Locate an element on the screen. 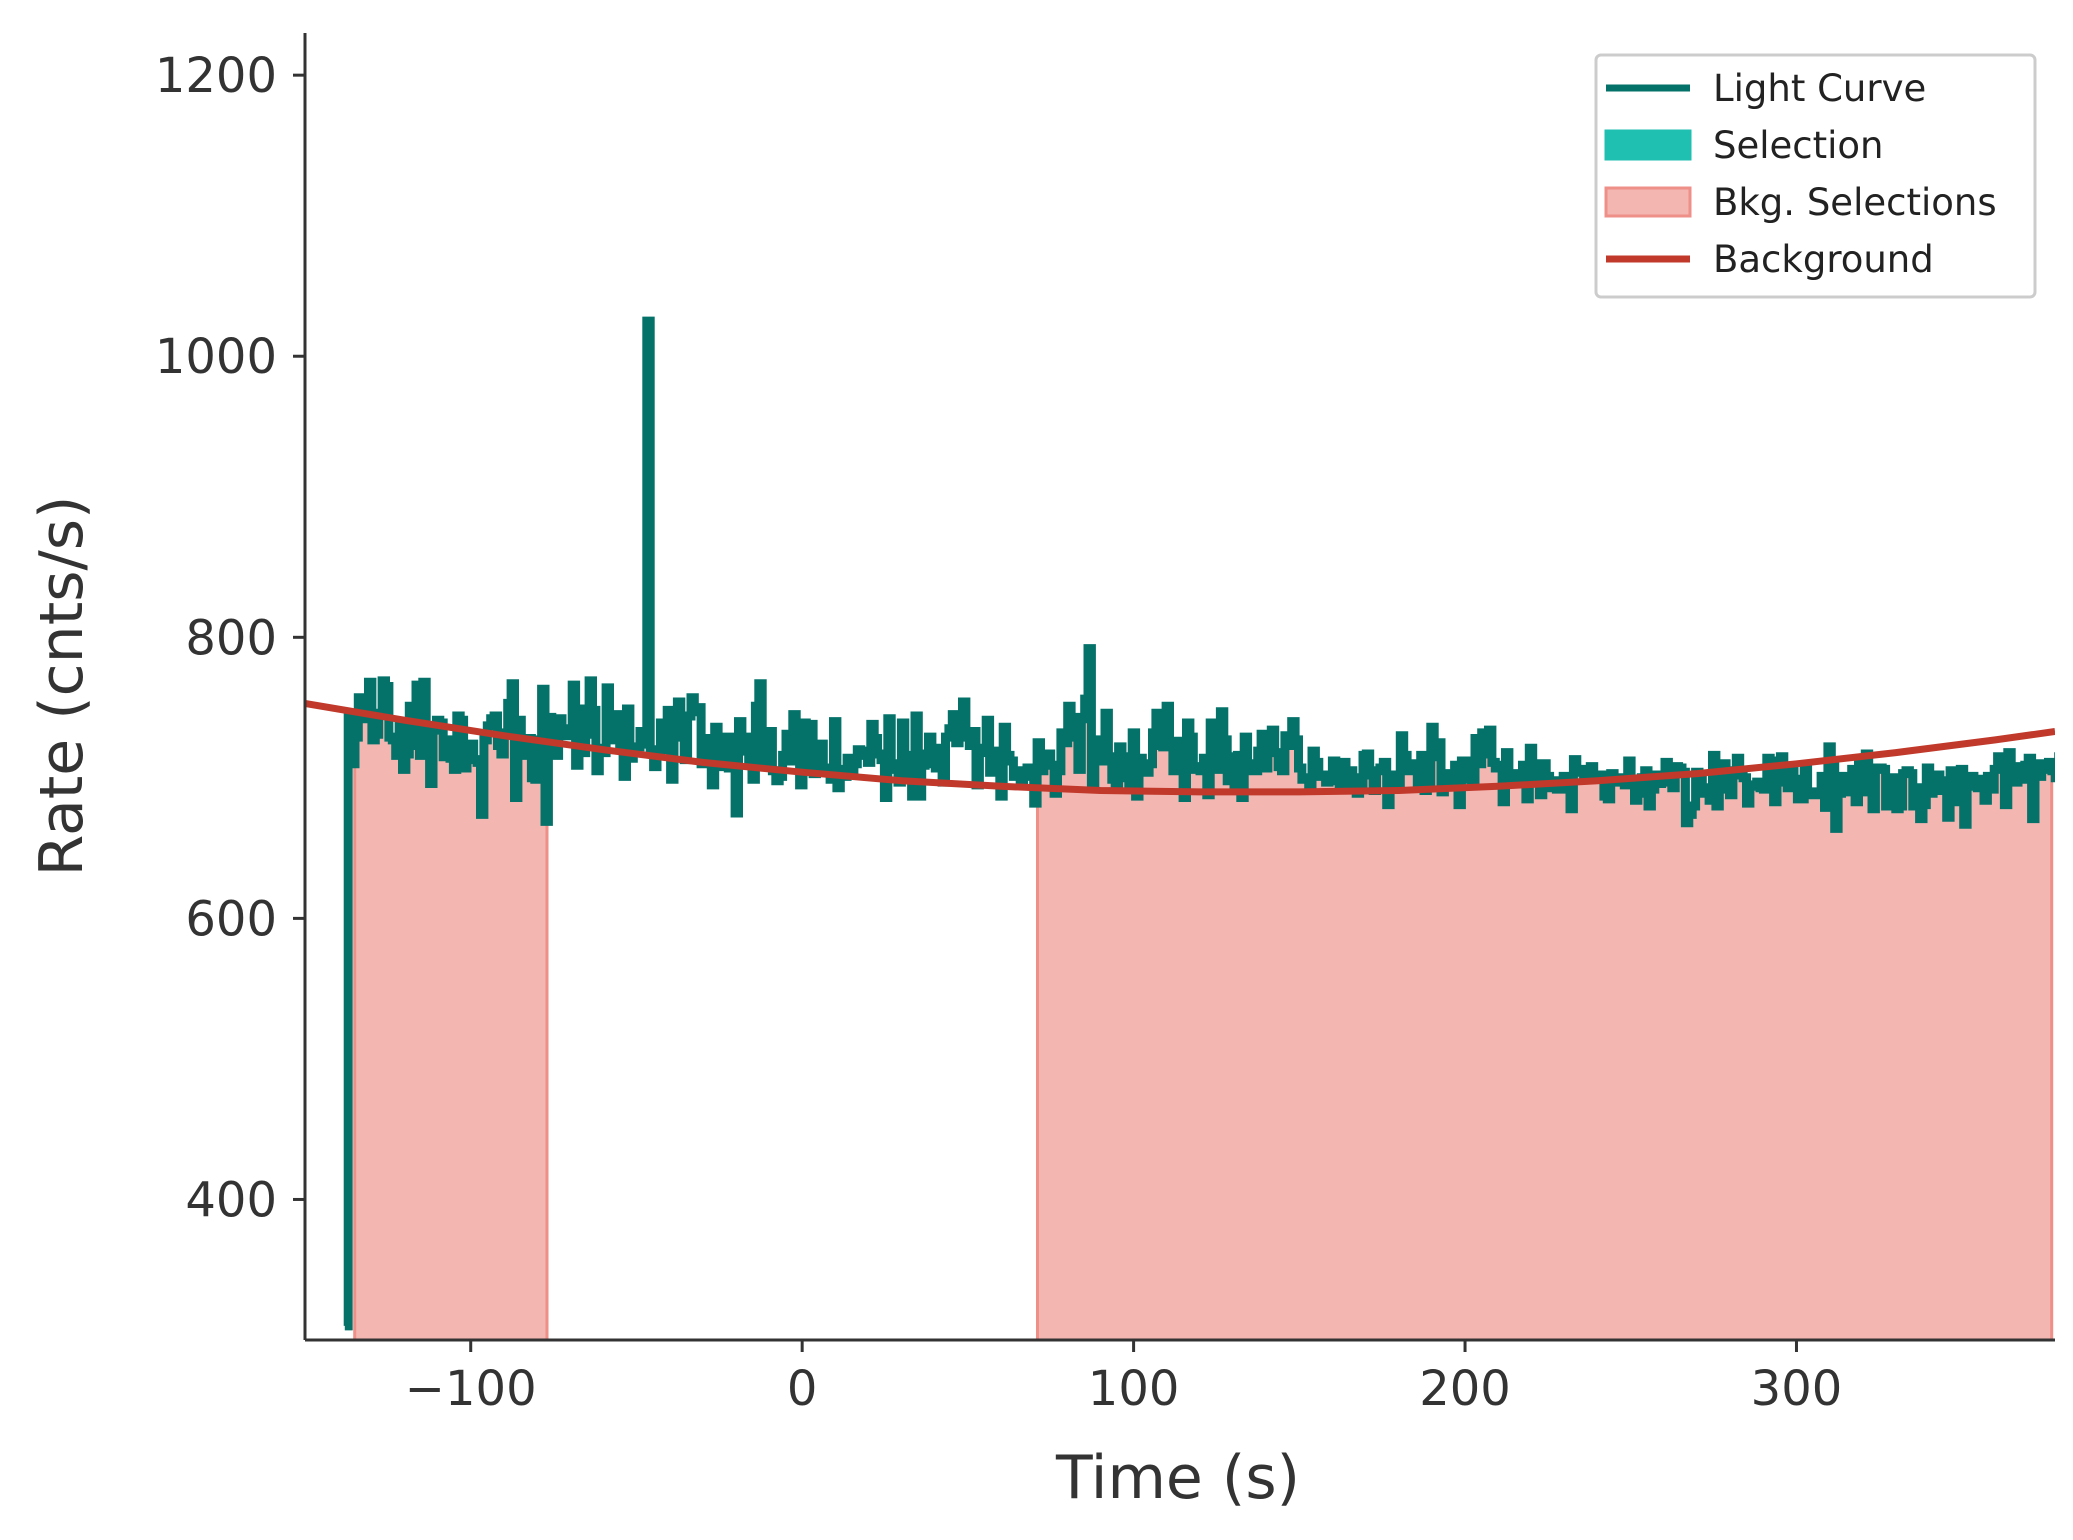 Image resolution: width=2073 pixels, height=1540 pixels. legend-frame is located at coordinates (1815, 176).